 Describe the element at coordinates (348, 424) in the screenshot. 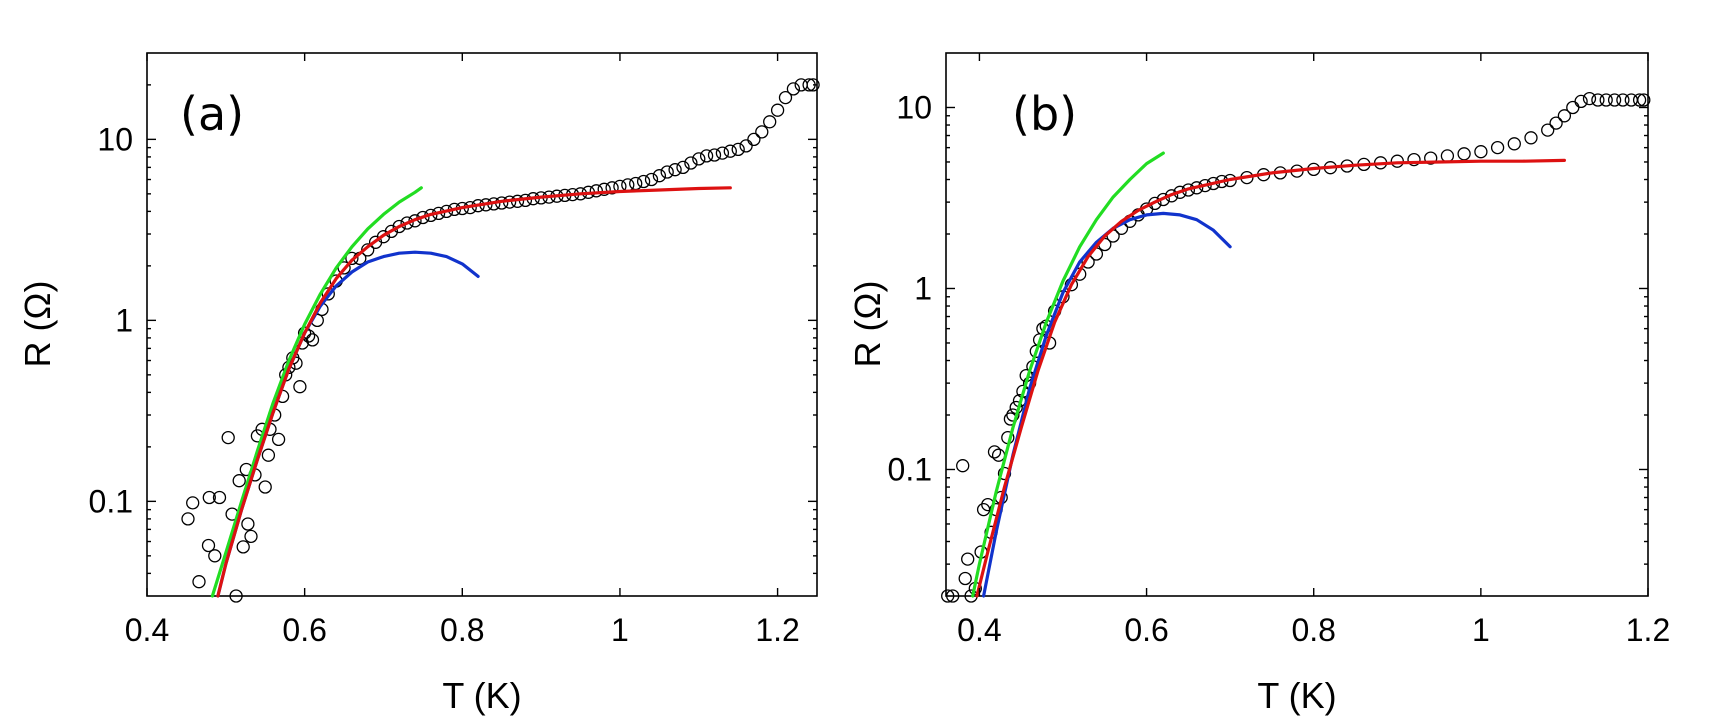

I see `blue-fit-line` at that location.